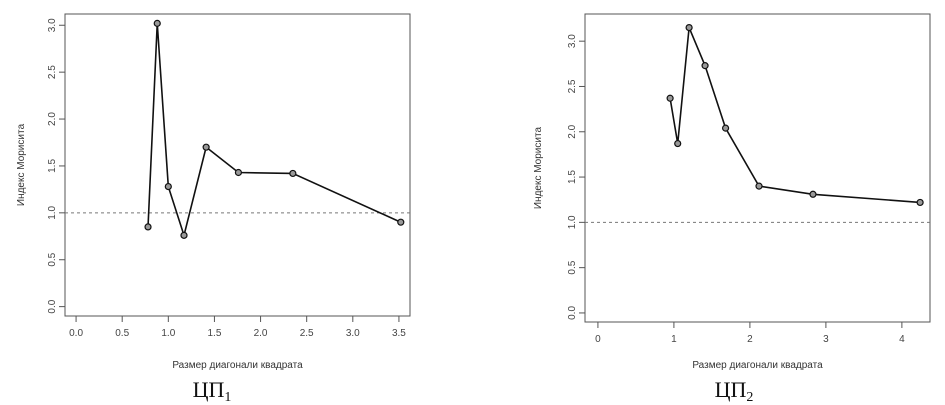  Describe the element at coordinates (214, 333) in the screenshot. I see `x-tick-label: 1.5` at that location.